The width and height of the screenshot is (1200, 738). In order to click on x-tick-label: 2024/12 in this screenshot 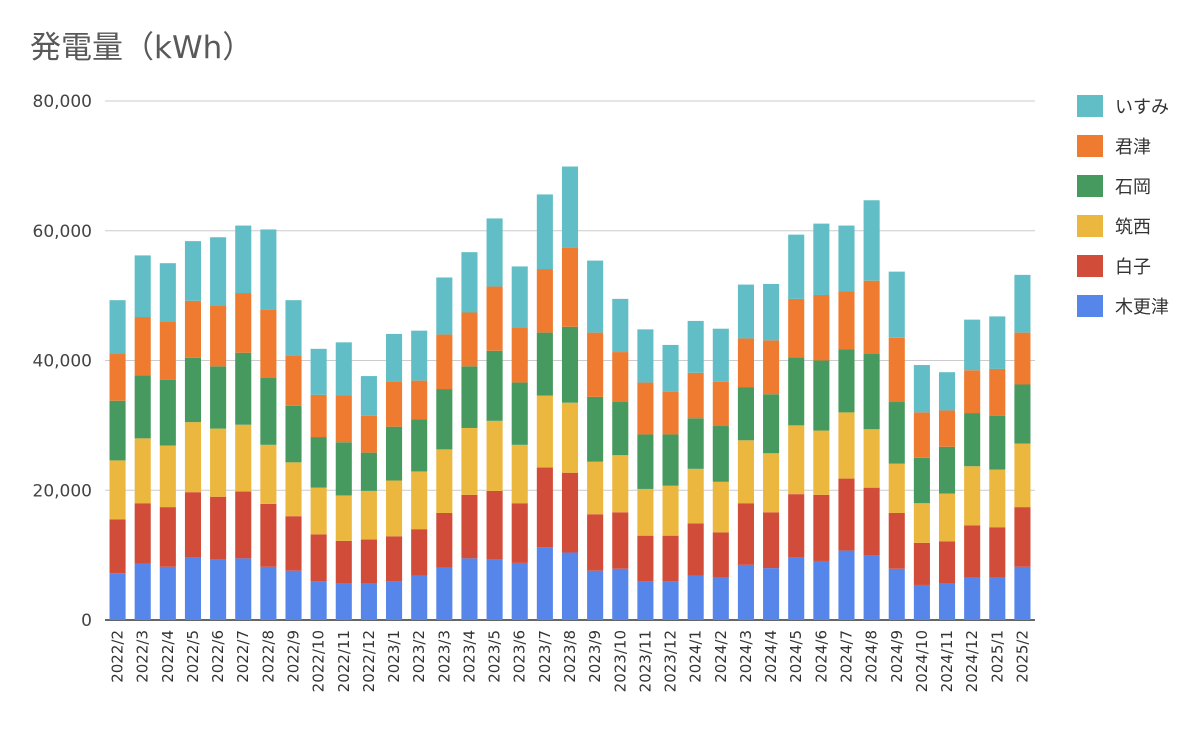, I will do `click(972, 661)`.